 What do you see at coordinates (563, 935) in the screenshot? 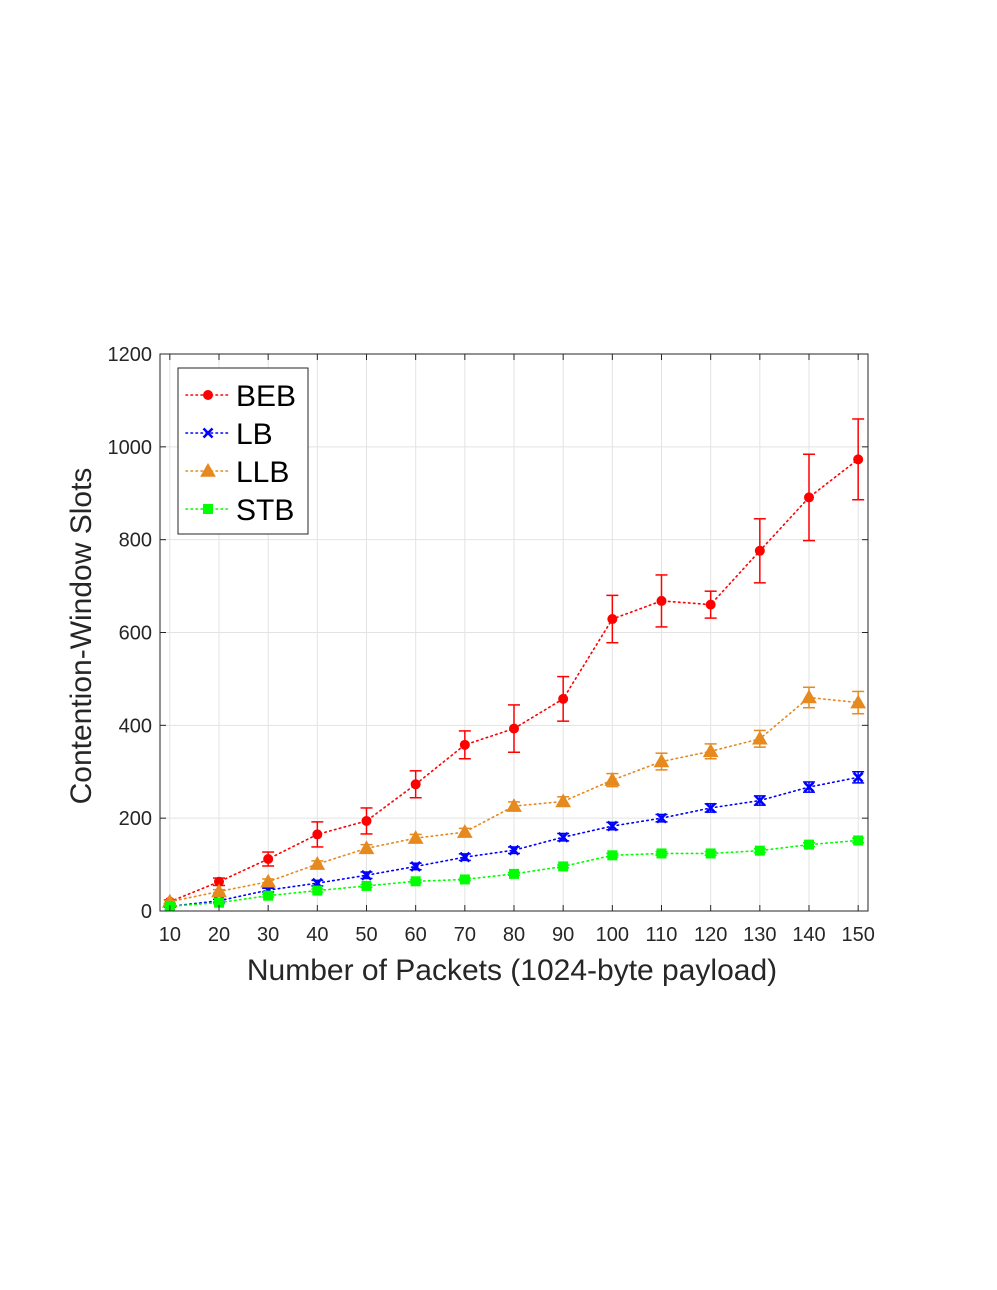
I see `x-tick-label: 90` at bounding box center [563, 935].